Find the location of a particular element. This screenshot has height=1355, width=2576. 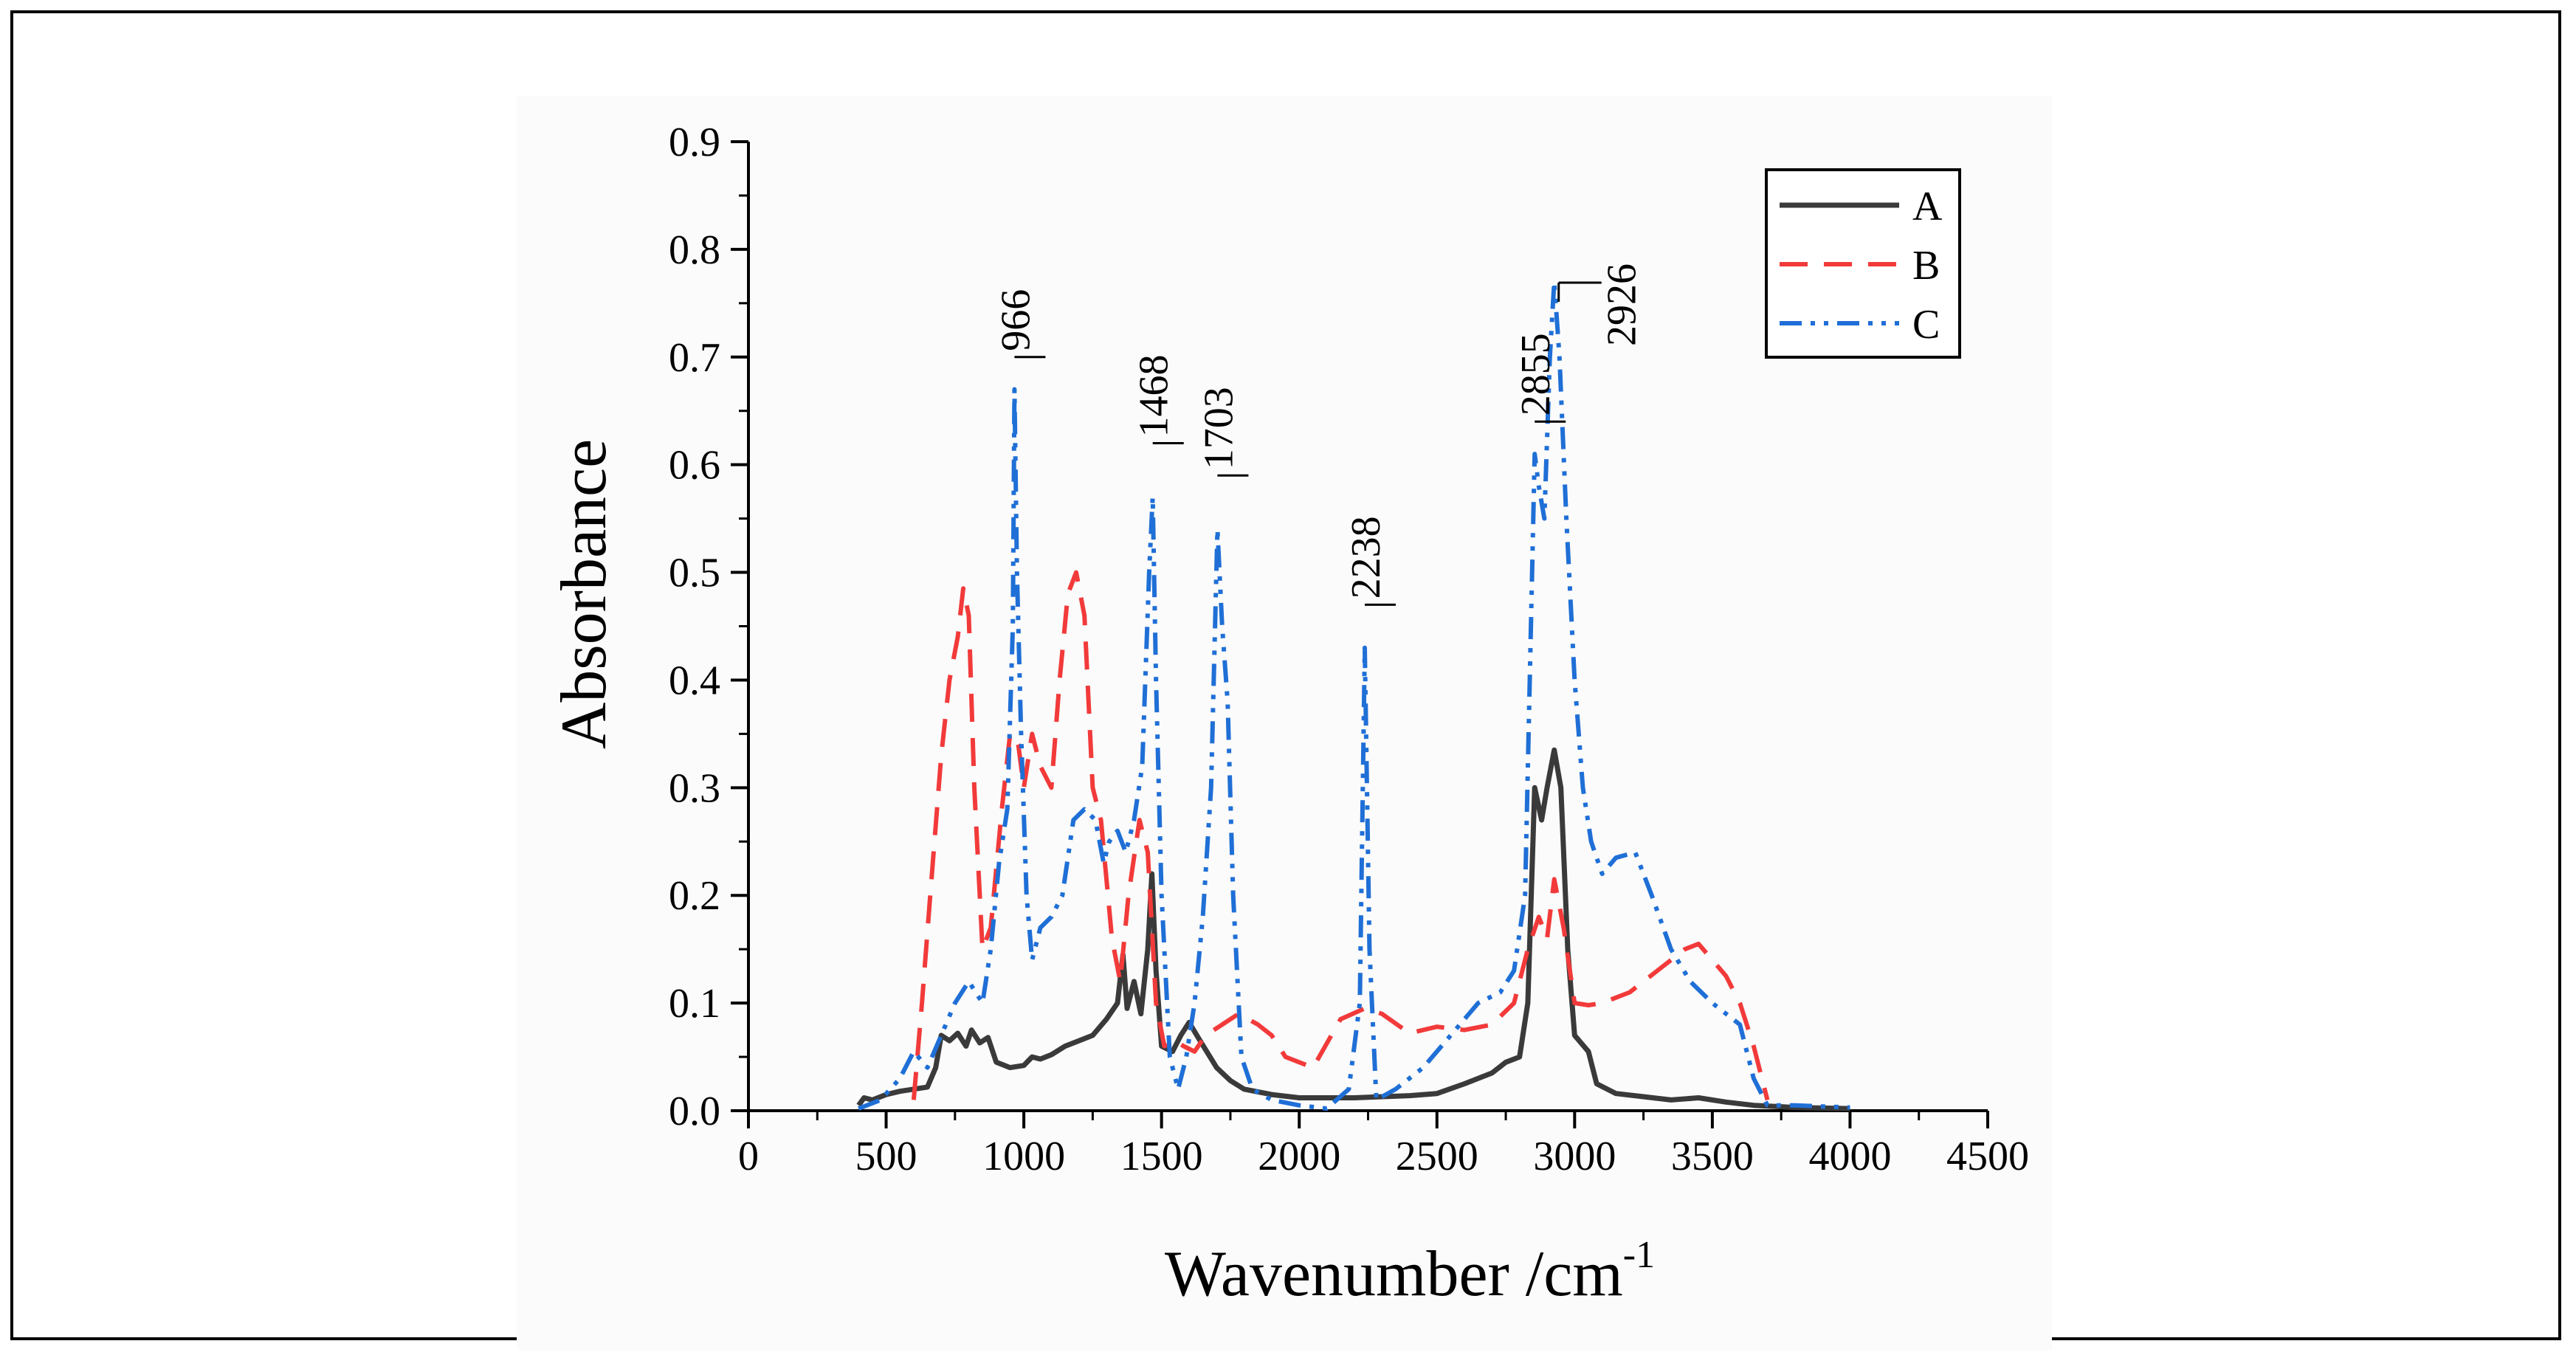

x-tick-label: 4000 is located at coordinates (1850, 1156).